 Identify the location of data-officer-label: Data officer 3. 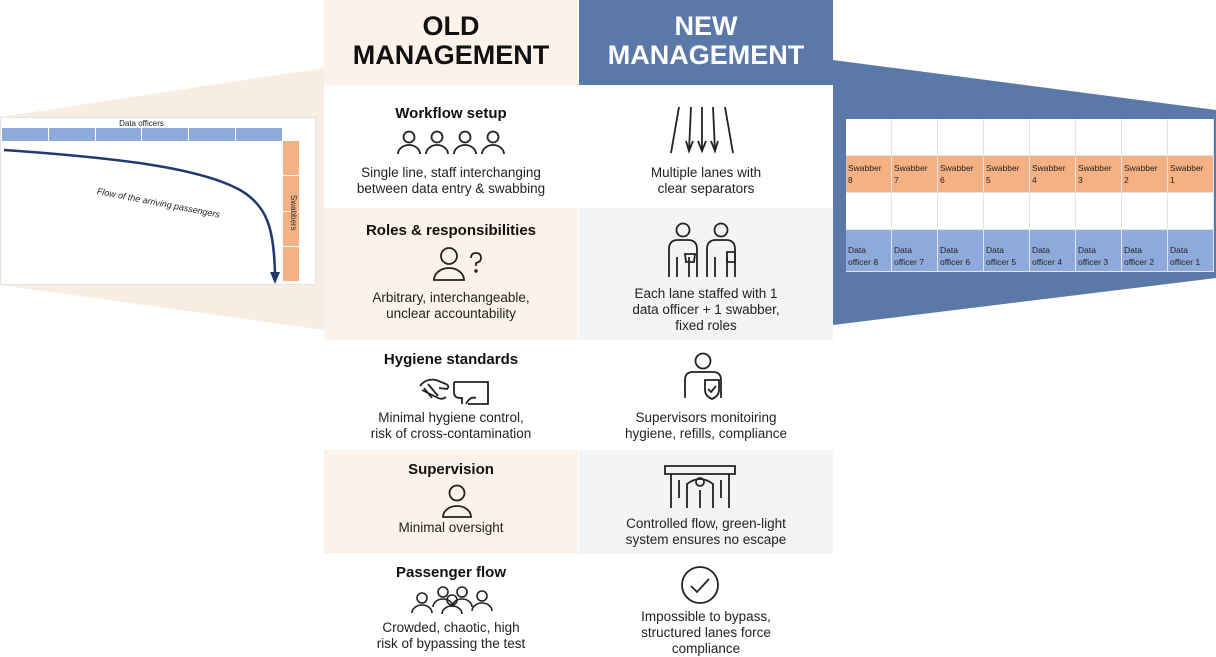
(1093, 256).